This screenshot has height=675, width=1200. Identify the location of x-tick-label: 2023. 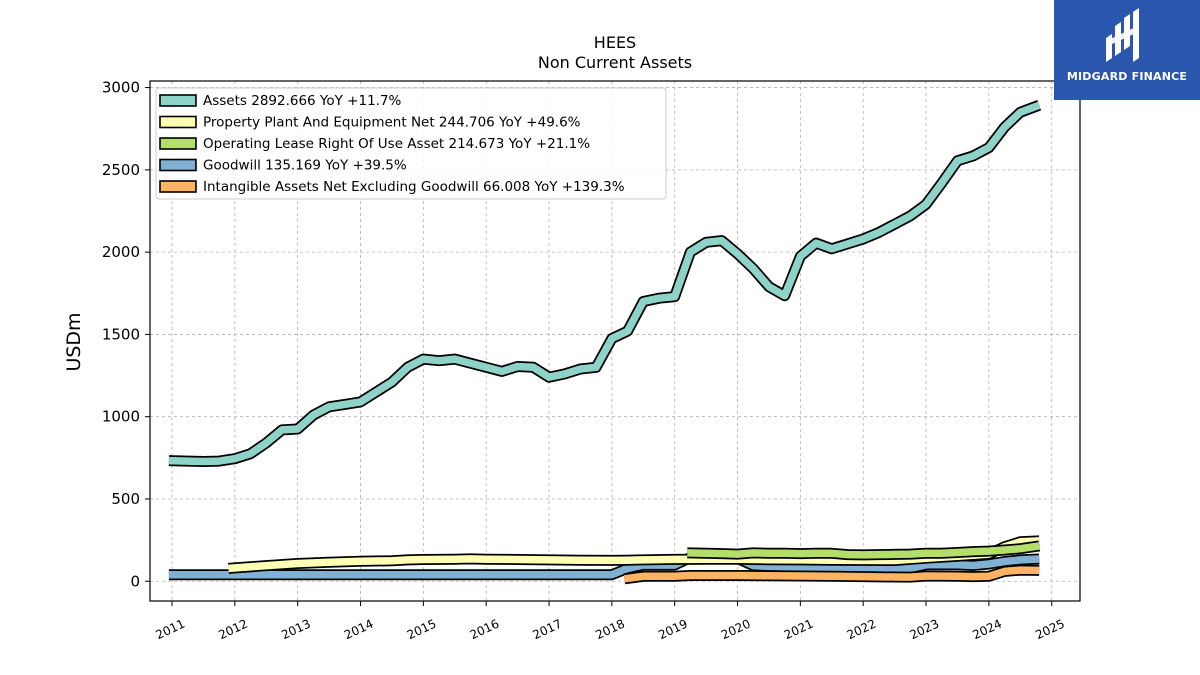
(925, 630).